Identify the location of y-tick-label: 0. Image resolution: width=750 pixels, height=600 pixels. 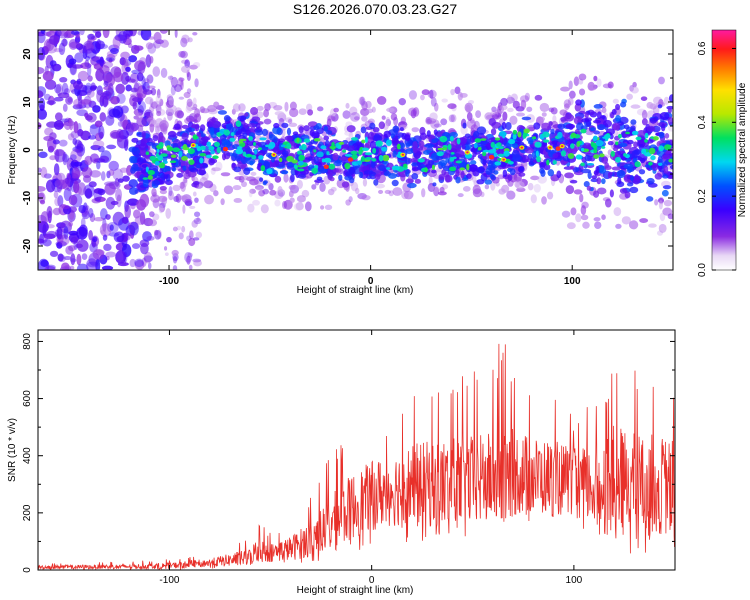
(27, 150).